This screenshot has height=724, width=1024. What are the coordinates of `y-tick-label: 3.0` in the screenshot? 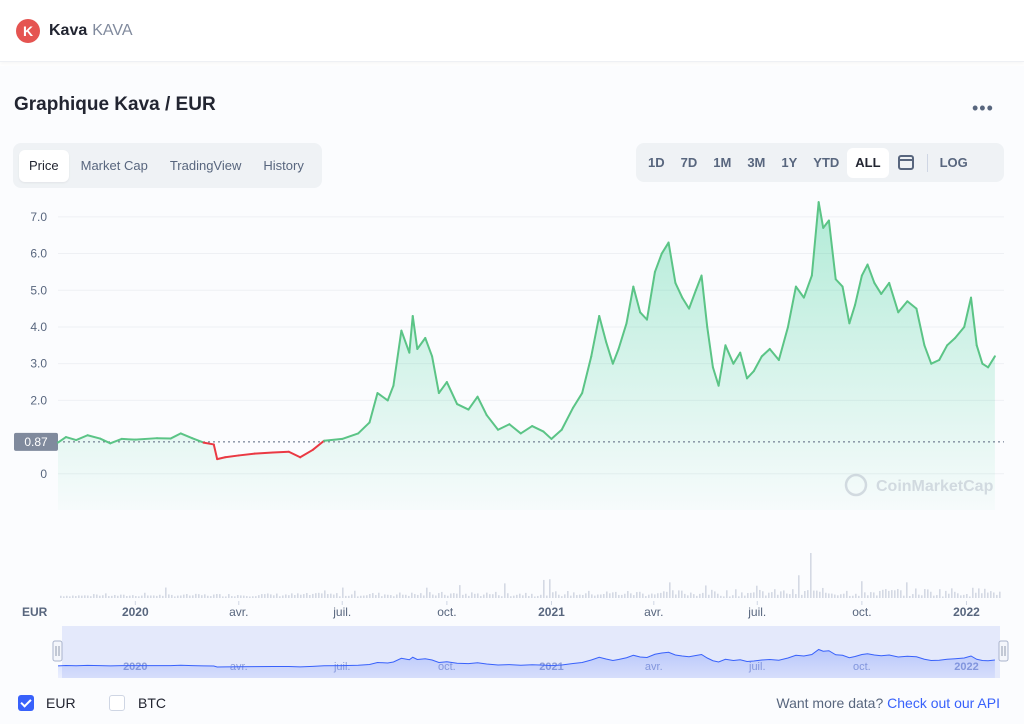 It's located at (38, 364).